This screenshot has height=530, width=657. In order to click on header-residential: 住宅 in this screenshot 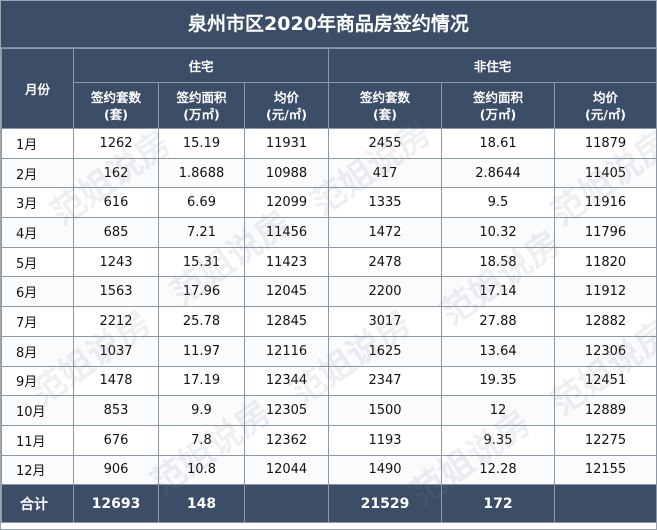, I will do `click(201, 65)`.